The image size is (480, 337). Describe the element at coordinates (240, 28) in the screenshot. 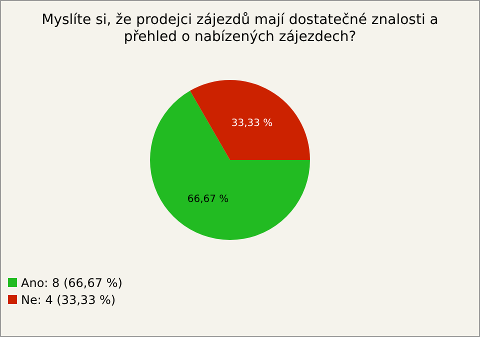

I see `chart-title: Myslíte si, že prodejci zájezdů mají dostatečné znalosti a přehled o nabízených zájezdech?` at that location.